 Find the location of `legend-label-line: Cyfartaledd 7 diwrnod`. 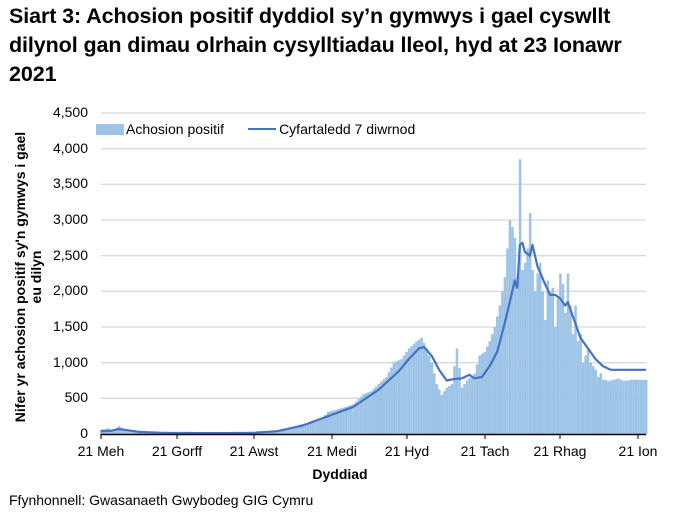

legend-label-line: Cyfartaledd 7 diwrnod is located at coordinates (347, 129).